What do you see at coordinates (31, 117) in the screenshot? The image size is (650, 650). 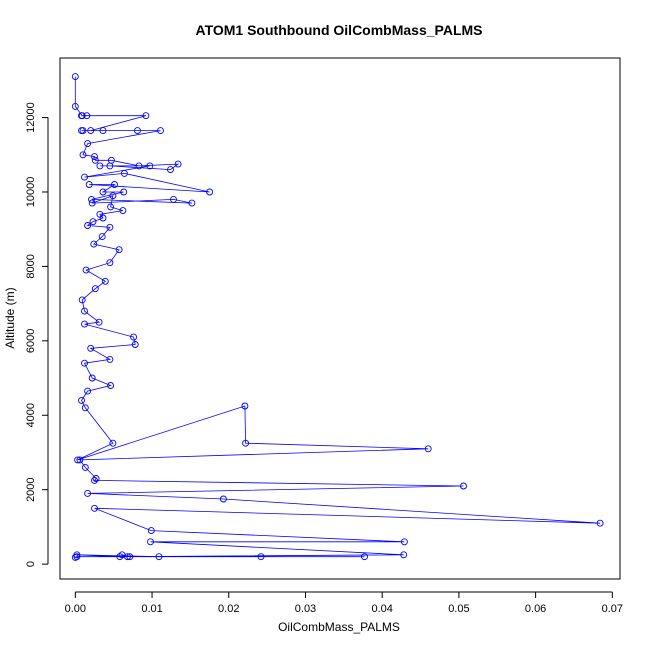 I see `y-tick-label: 12000` at bounding box center [31, 117].